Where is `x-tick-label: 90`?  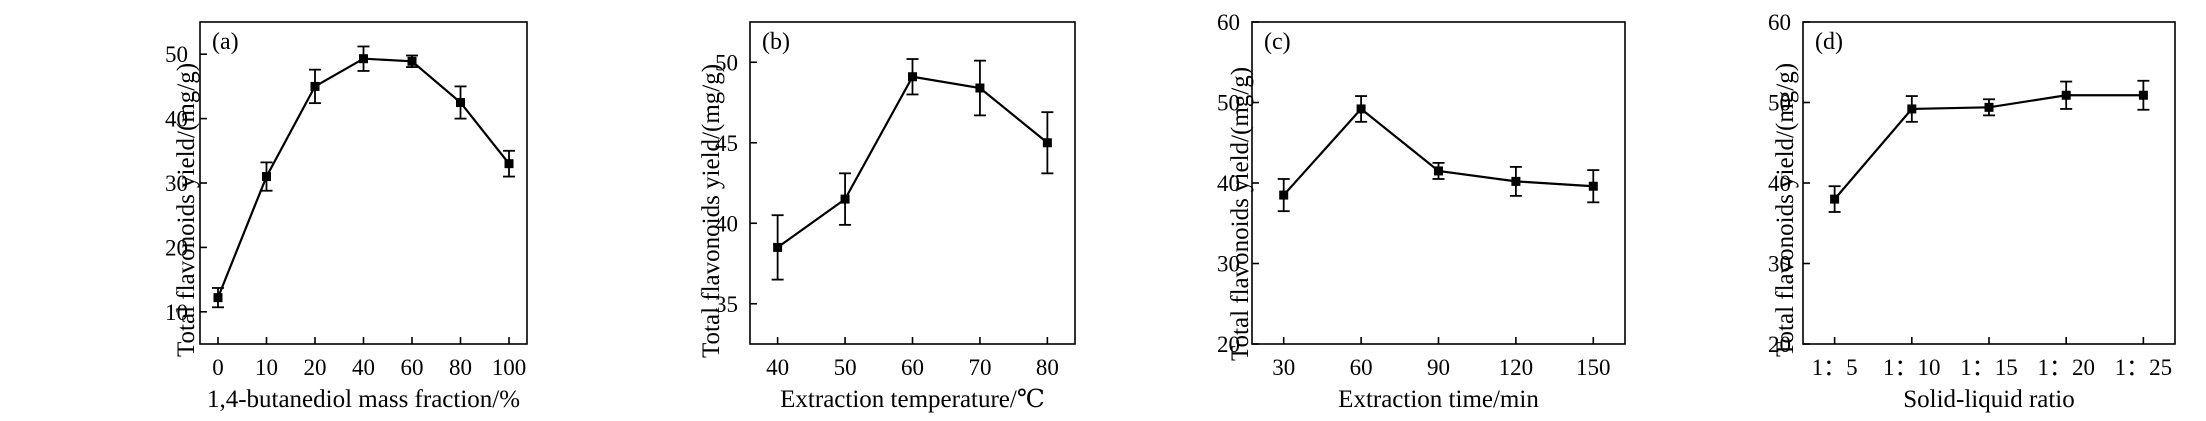 x-tick-label: 90 is located at coordinates (1438, 367).